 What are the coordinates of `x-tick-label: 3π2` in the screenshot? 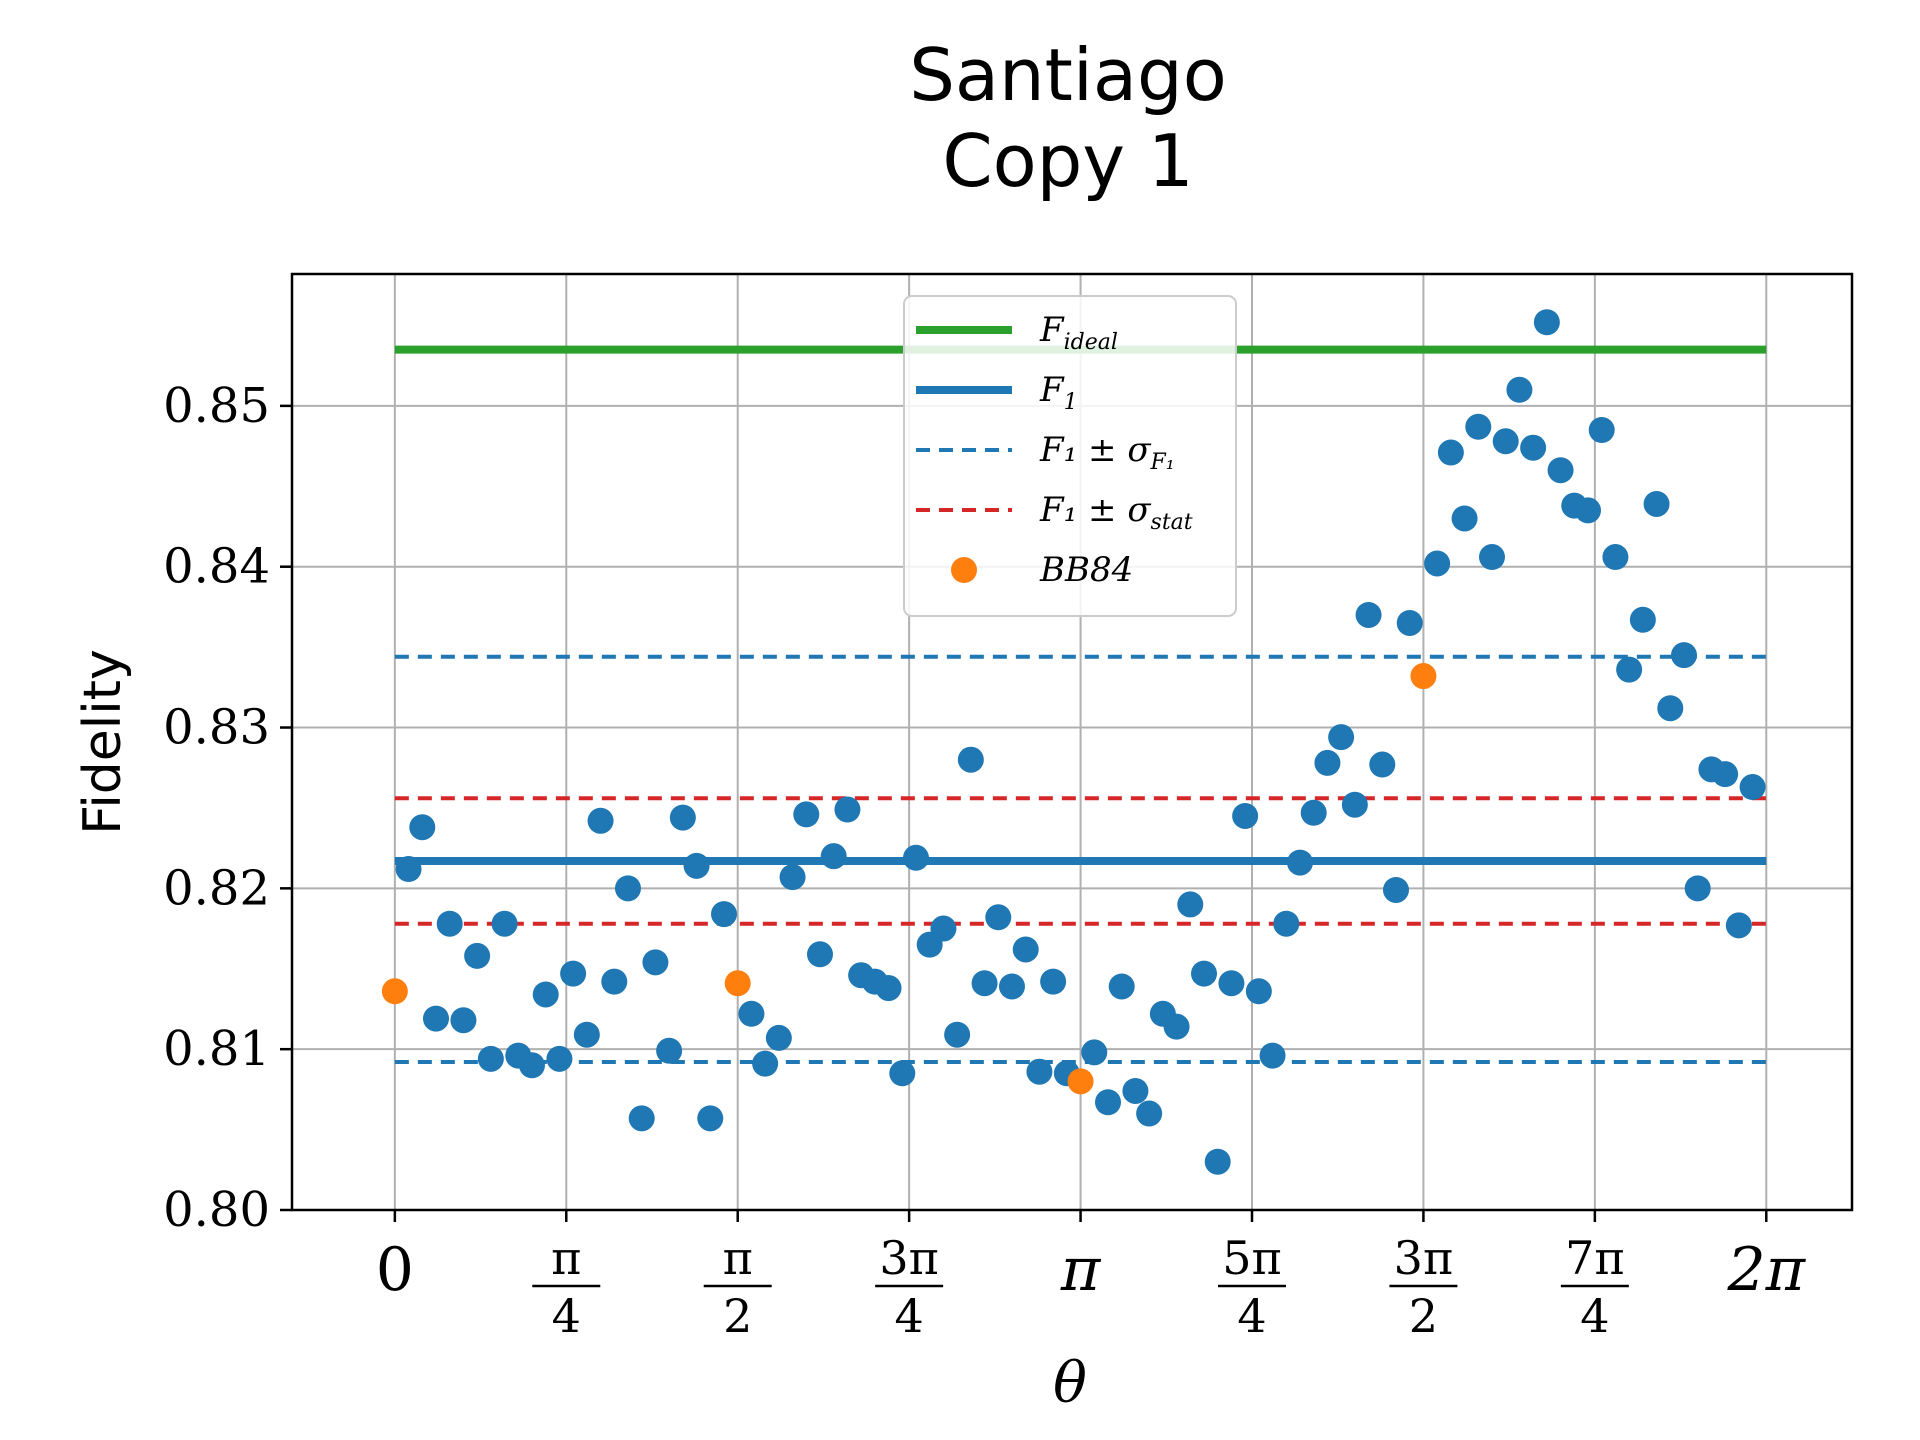 It's located at (1423, 1287).